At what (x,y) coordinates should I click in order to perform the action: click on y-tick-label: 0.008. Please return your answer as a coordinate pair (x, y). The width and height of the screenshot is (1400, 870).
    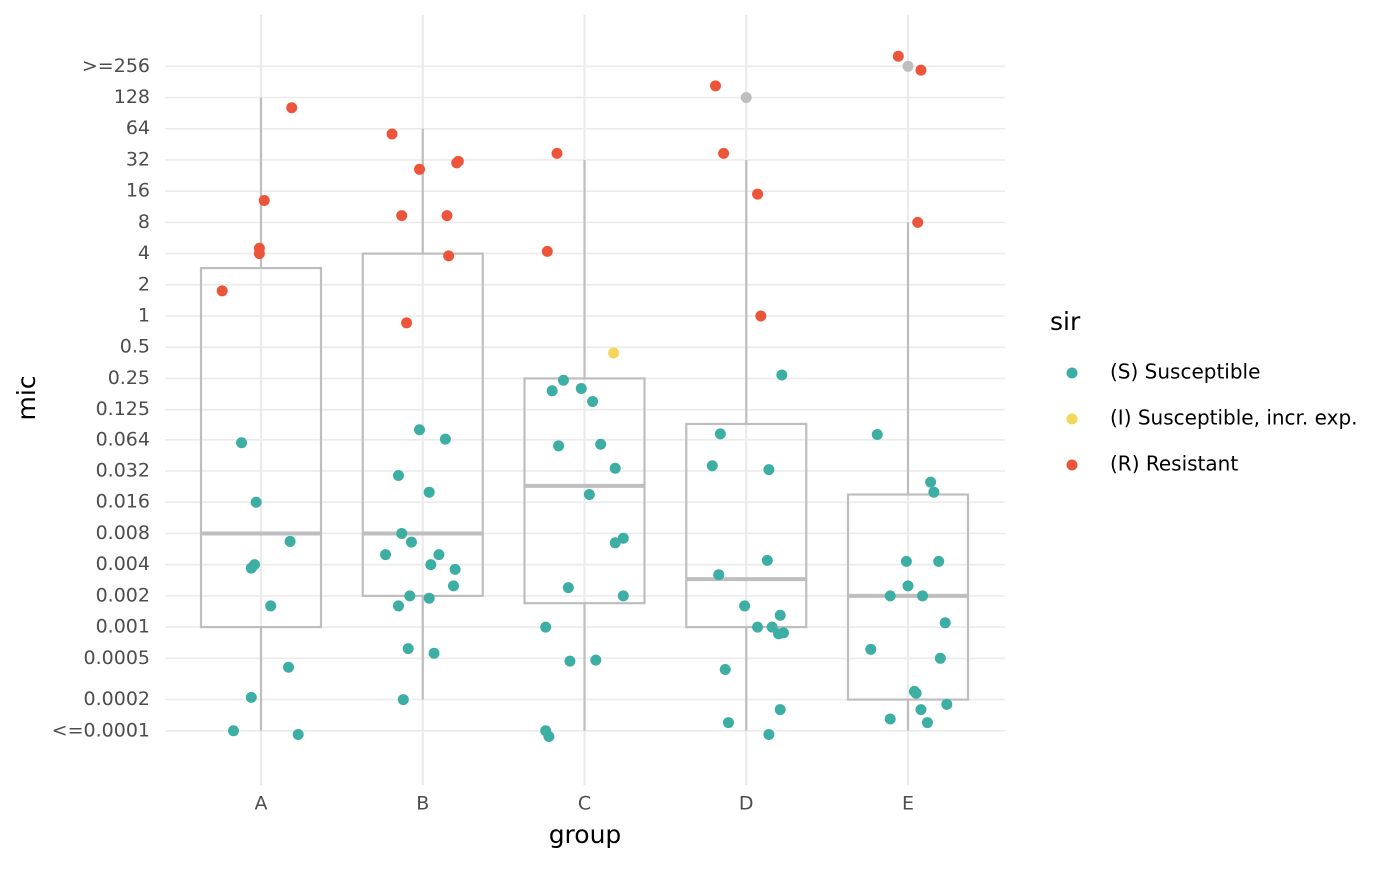
    Looking at the image, I should click on (123, 533).